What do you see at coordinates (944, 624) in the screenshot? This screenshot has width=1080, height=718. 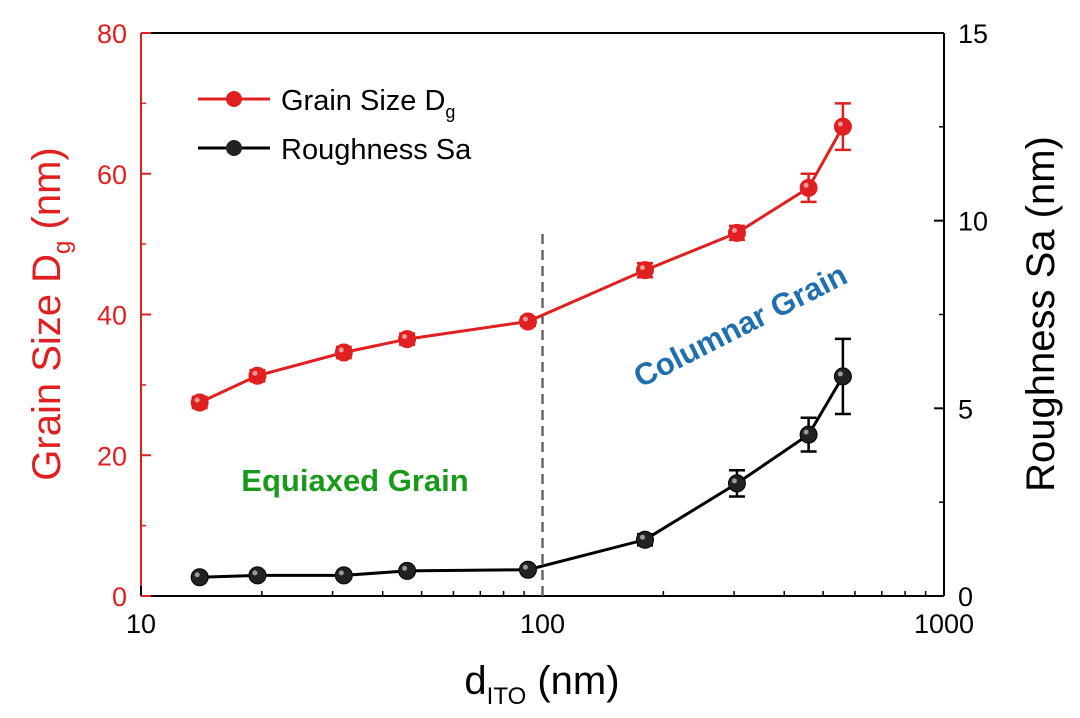 I see `x-tick-label: 1000` at bounding box center [944, 624].